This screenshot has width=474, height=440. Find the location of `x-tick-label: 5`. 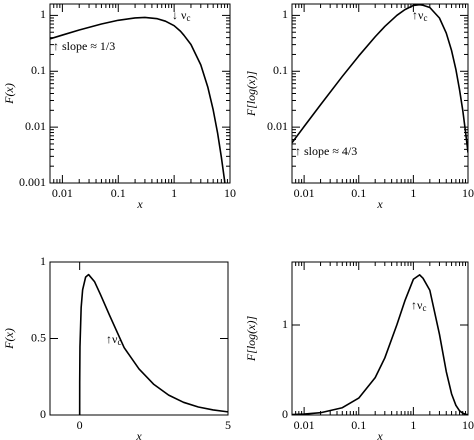

x-tick-label: 5 is located at coordinates (228, 425).